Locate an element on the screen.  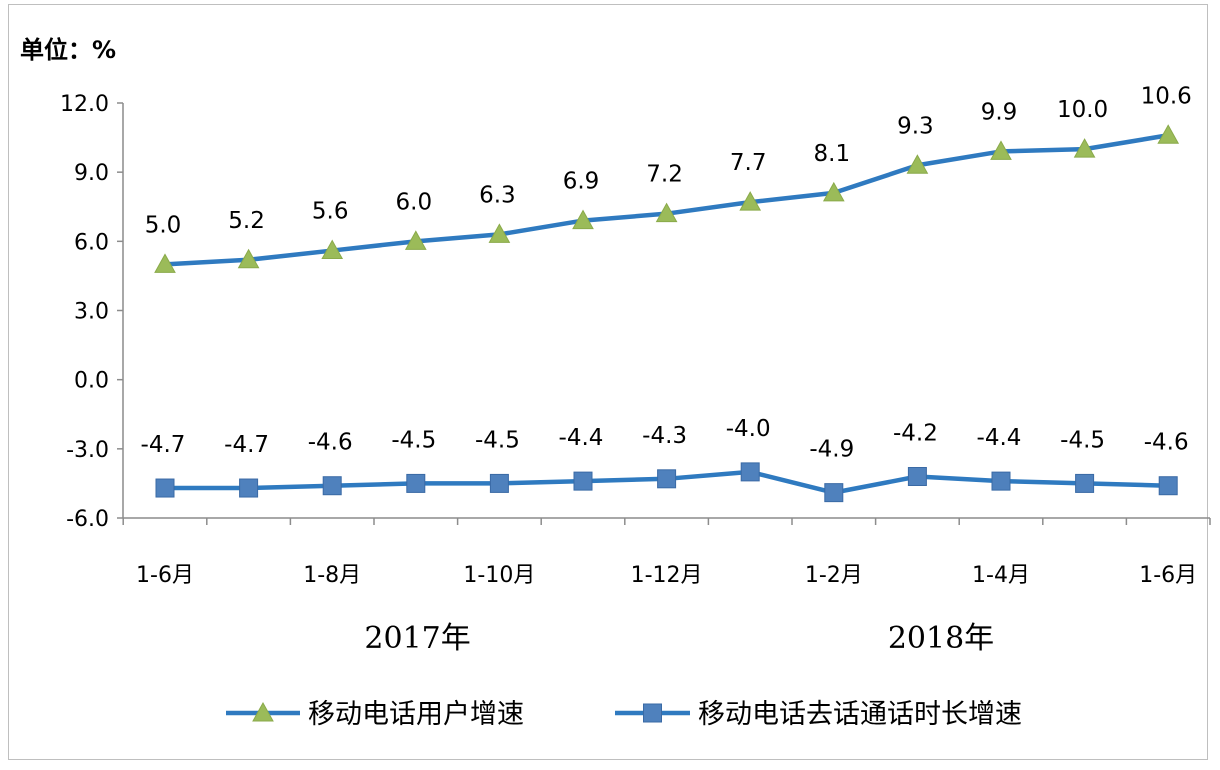
legend: 移动电话用户增速 移动电话去话通话时长增速 is located at coordinates (624, 714).